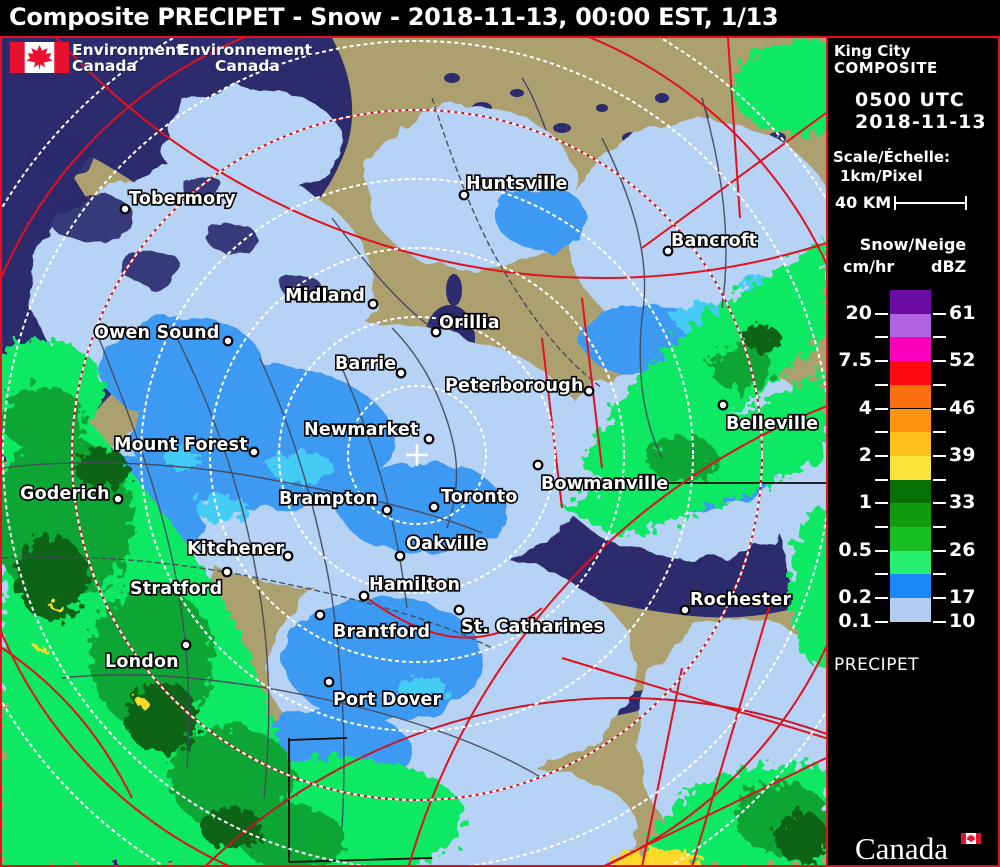 Image resolution: width=1000 pixels, height=867 pixels. I want to click on legend-unit-right: dBZ, so click(949, 266).